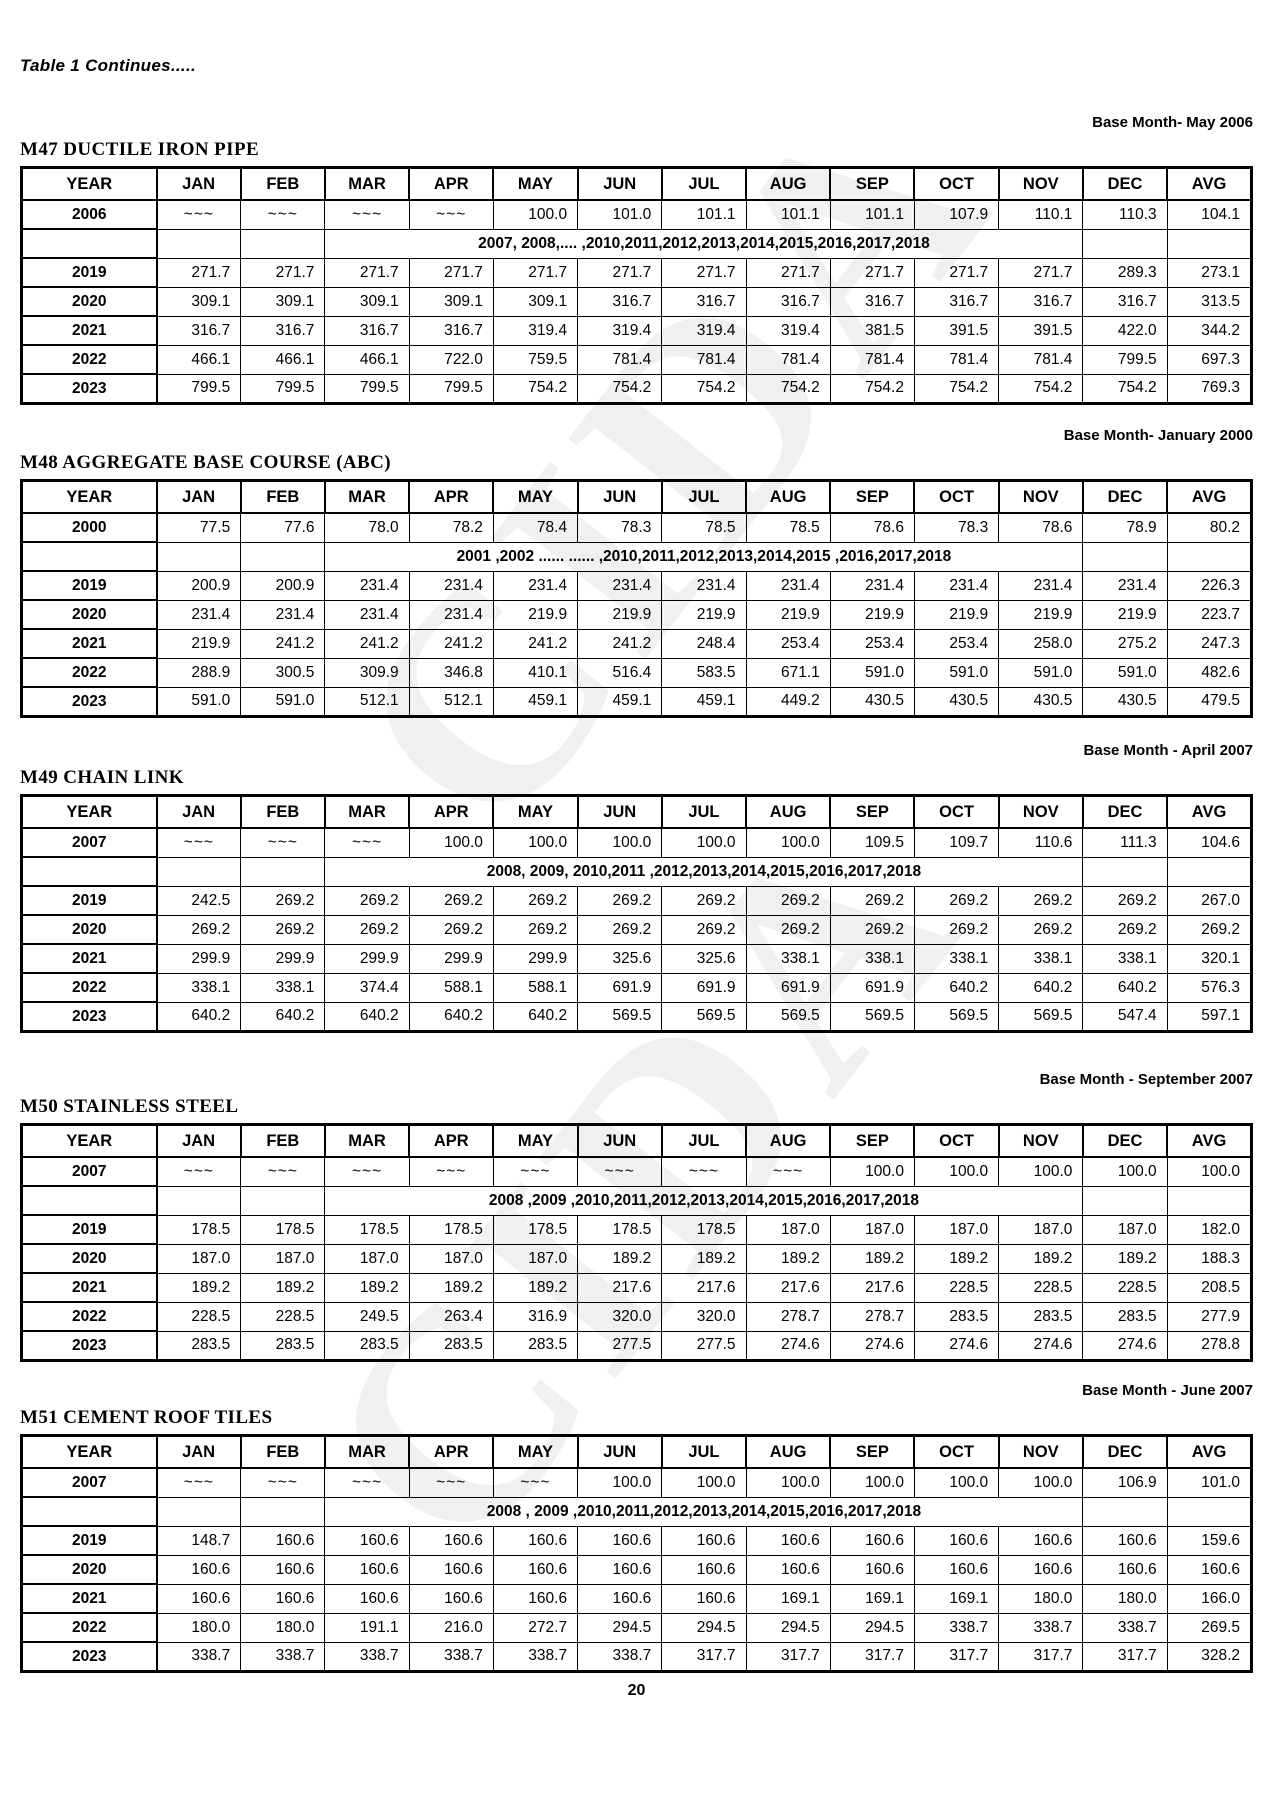 The image size is (1280, 1810). Describe the element at coordinates (788, 701) in the screenshot. I see `value-cell: 449.2` at that location.